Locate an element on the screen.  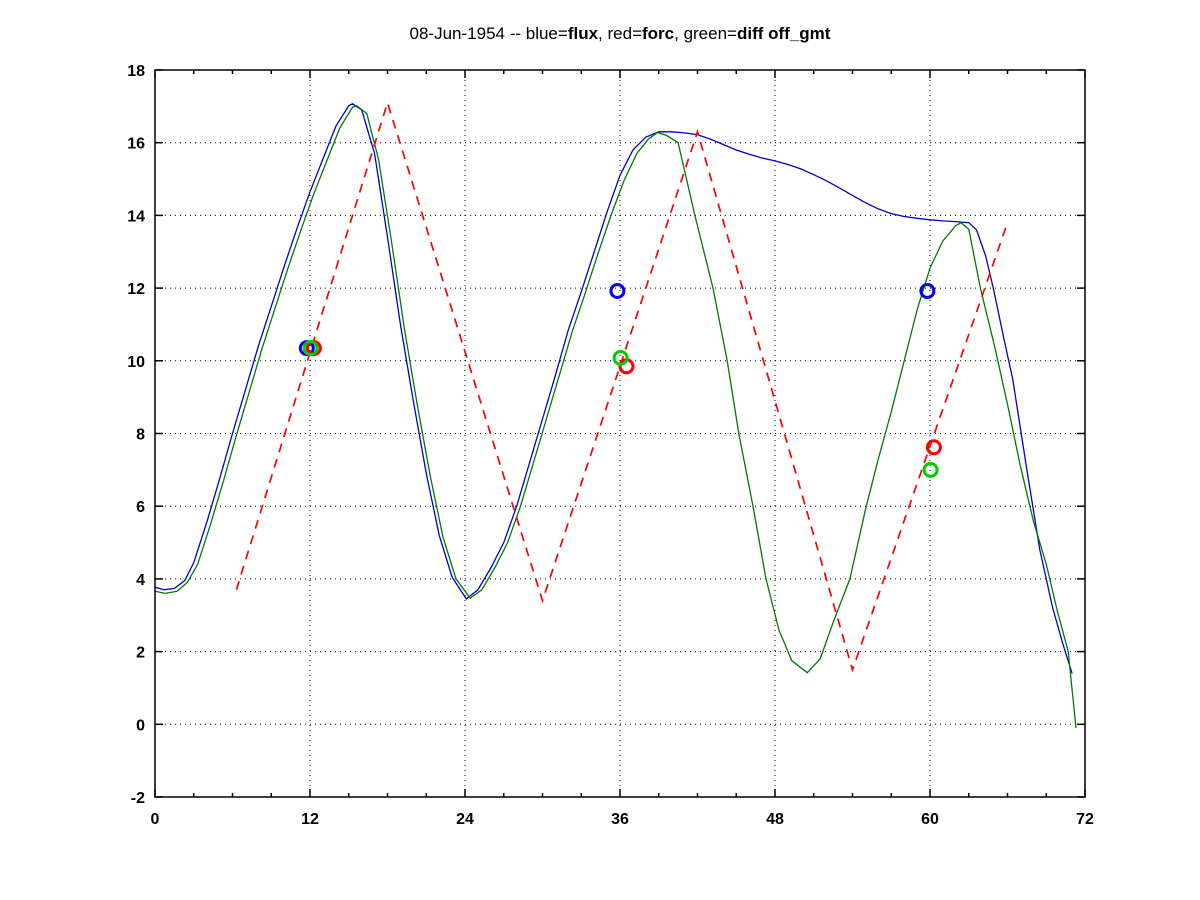
chart-title-segment-1: flux is located at coordinates (583, 33).